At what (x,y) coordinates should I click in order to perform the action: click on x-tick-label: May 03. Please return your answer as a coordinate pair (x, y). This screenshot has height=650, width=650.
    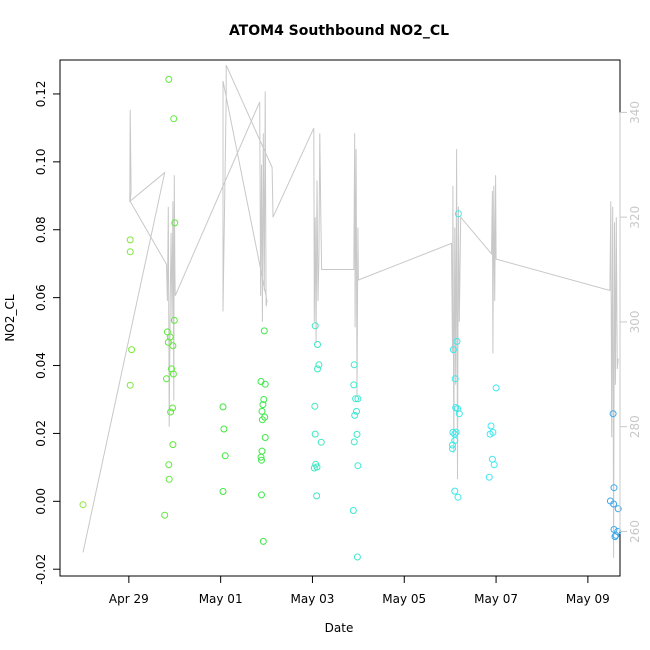
    Looking at the image, I should click on (313, 599).